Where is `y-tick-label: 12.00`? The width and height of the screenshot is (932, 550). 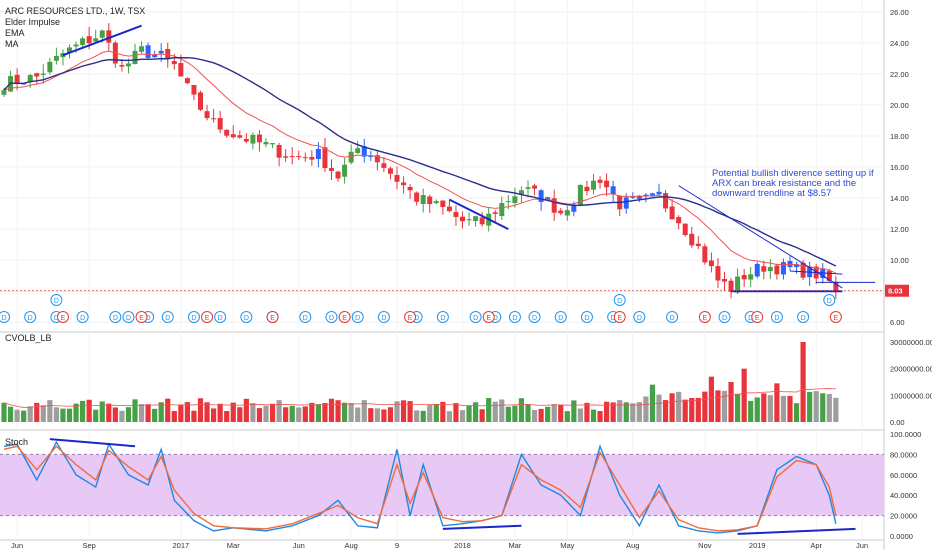
y-tick-label: 12.00 is located at coordinates (899, 229).